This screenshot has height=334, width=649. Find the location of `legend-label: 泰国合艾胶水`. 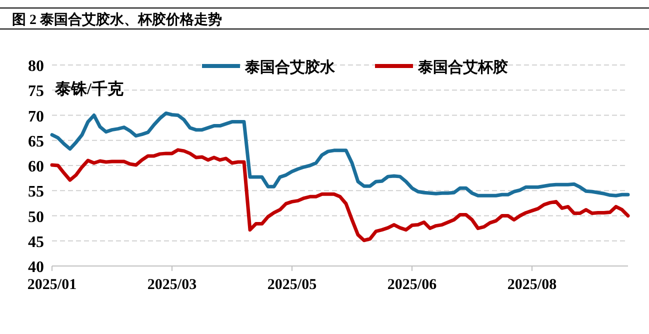

legend-label: 泰国合艾胶水 is located at coordinates (290, 67).